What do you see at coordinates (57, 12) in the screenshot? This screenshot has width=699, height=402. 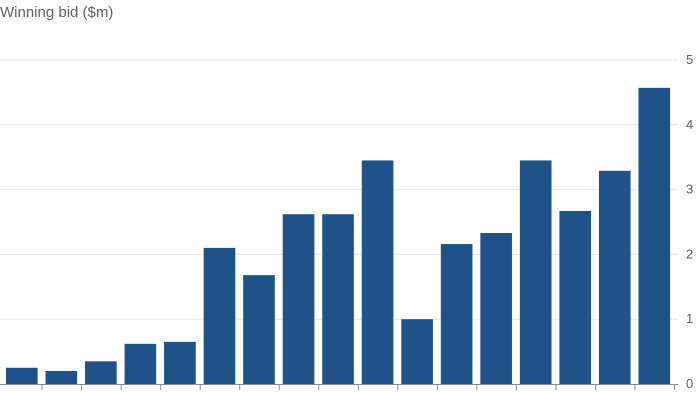 I see `chart-title: Winning bid ($m)` at bounding box center [57, 12].